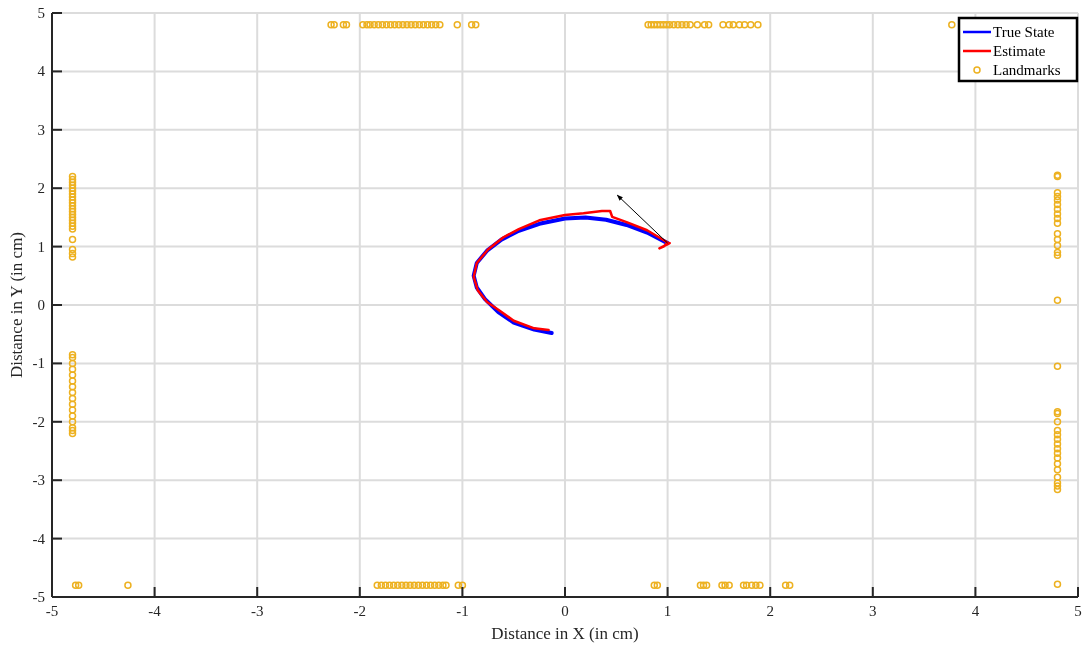 Image resolution: width=1083 pixels, height=650 pixels. Describe the element at coordinates (41, 246) in the screenshot. I see `y-tick-label: 1` at that location.